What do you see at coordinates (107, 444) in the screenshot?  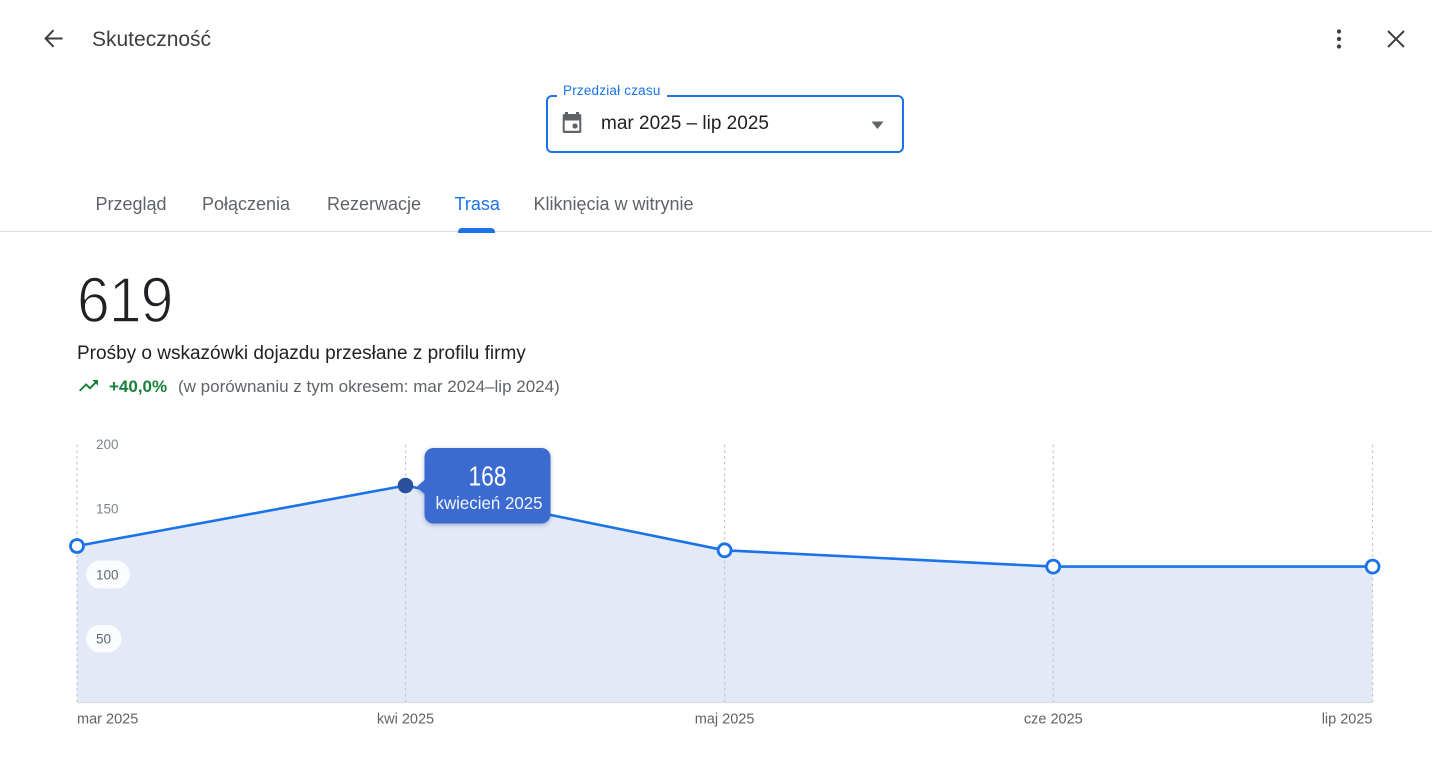 I see `svg-text: 200` at bounding box center [107, 444].